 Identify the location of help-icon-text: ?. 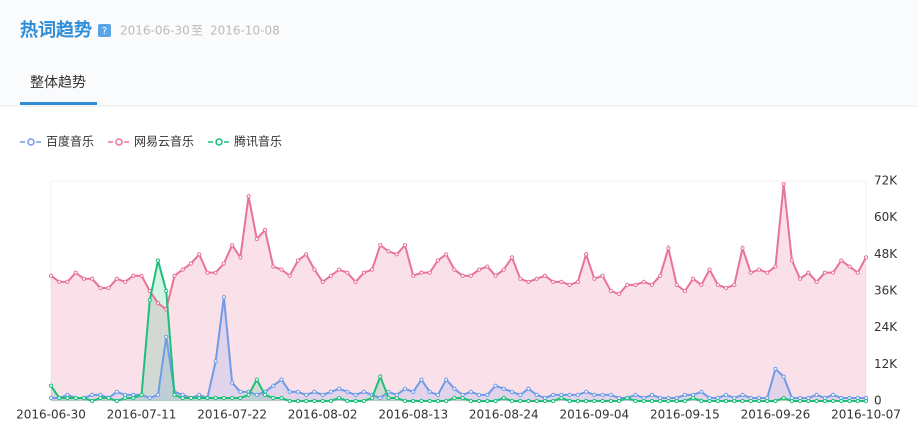
(104, 31).